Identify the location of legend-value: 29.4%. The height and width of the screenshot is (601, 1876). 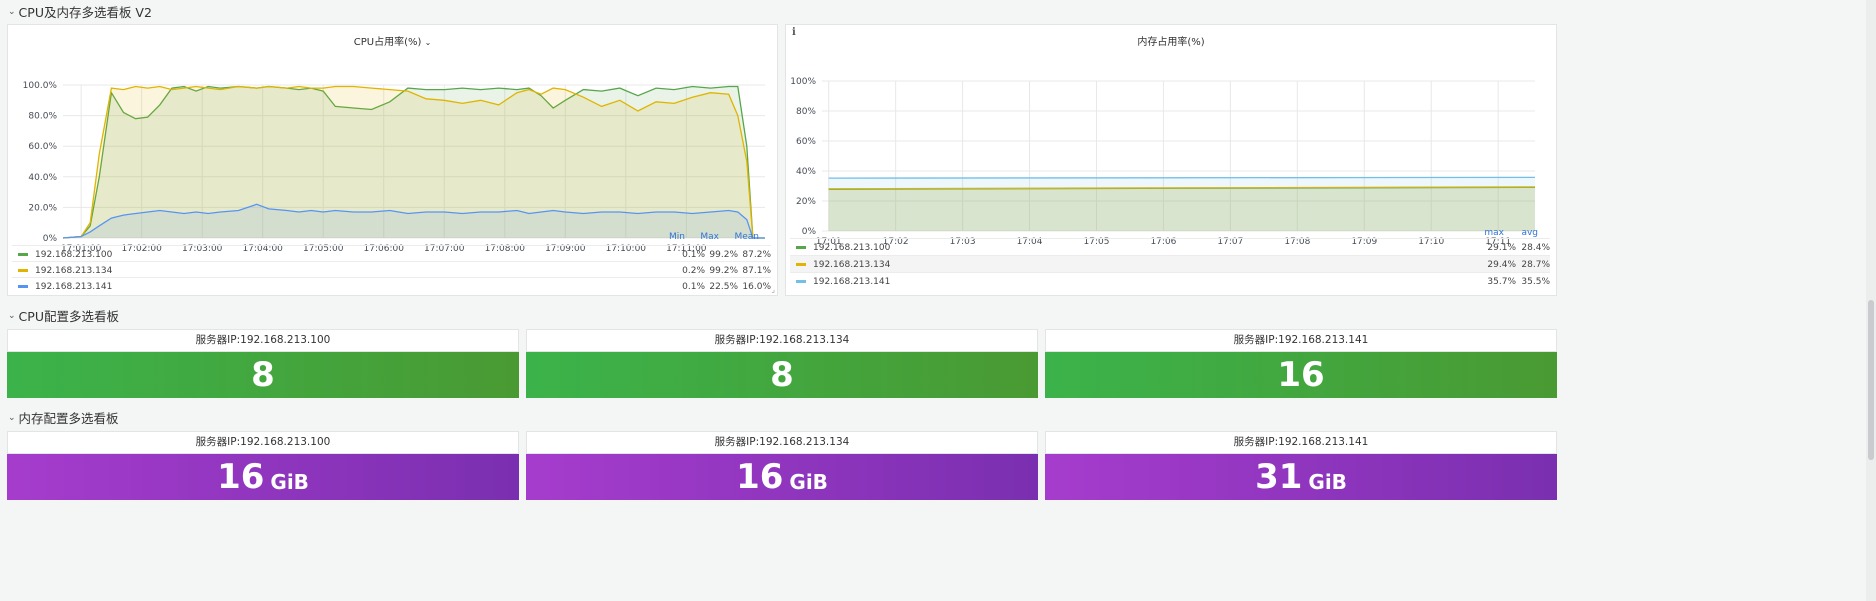
(1501, 264).